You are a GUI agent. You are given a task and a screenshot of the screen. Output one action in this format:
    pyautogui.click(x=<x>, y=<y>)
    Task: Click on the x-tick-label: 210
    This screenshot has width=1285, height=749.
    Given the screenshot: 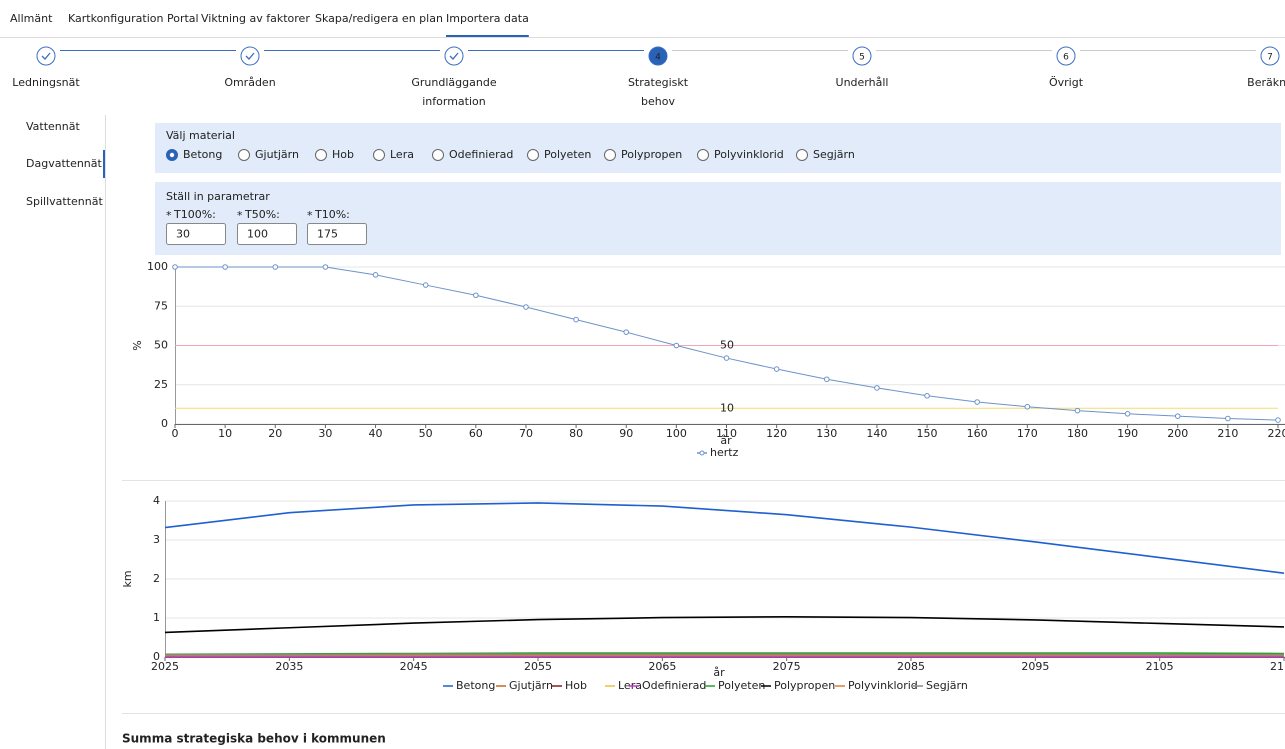 What is the action you would take?
    pyautogui.click(x=1227, y=433)
    